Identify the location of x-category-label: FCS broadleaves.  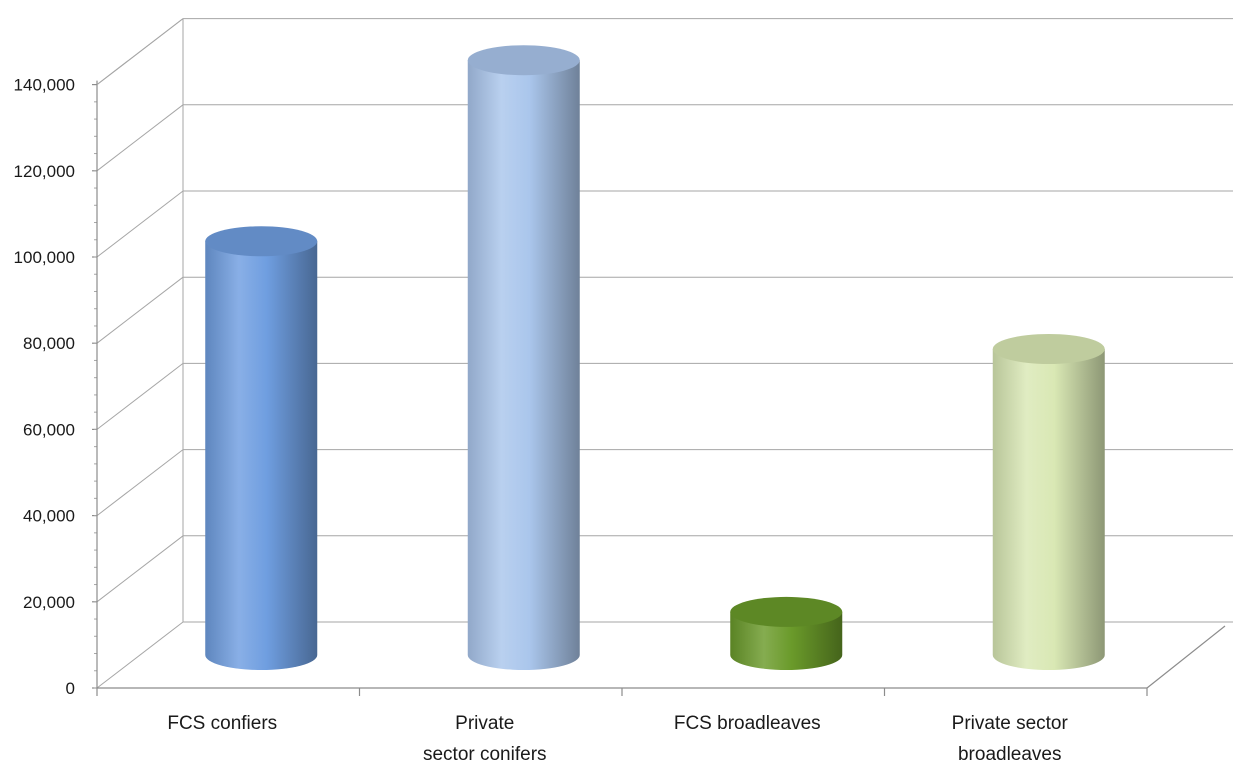
(747, 723).